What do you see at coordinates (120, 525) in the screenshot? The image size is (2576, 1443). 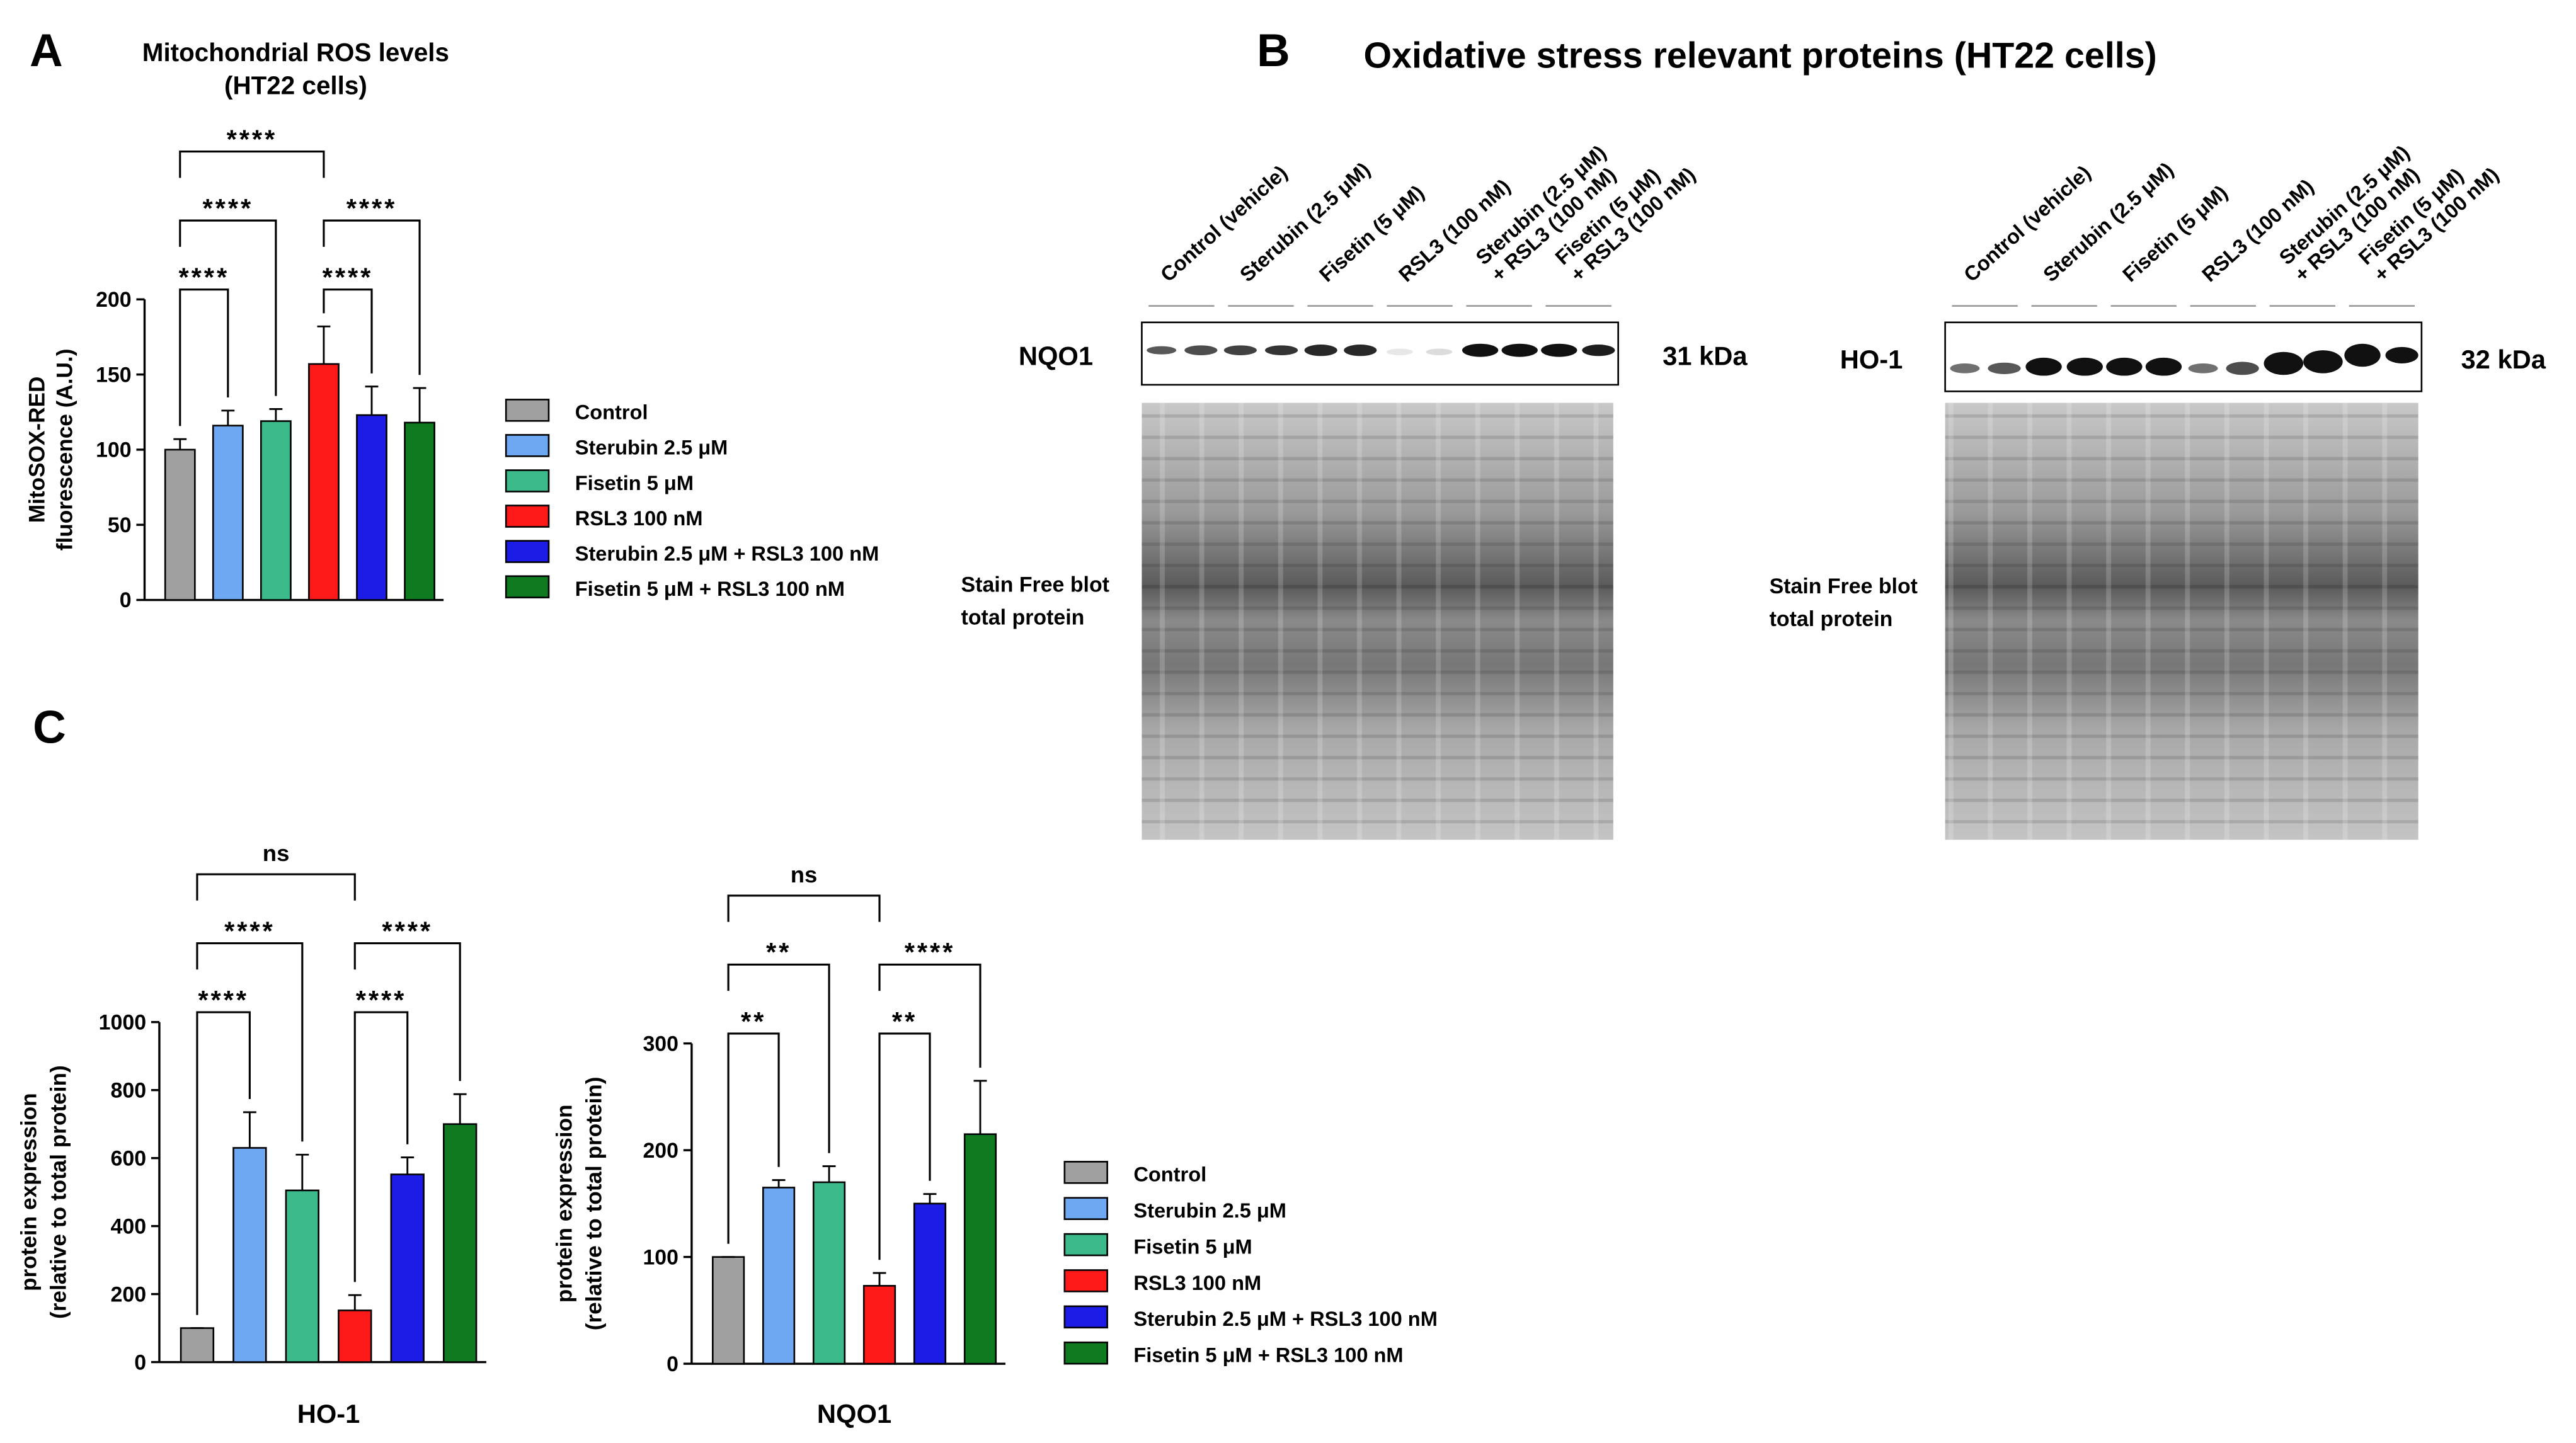 I see `y-tick-label: 50` at bounding box center [120, 525].